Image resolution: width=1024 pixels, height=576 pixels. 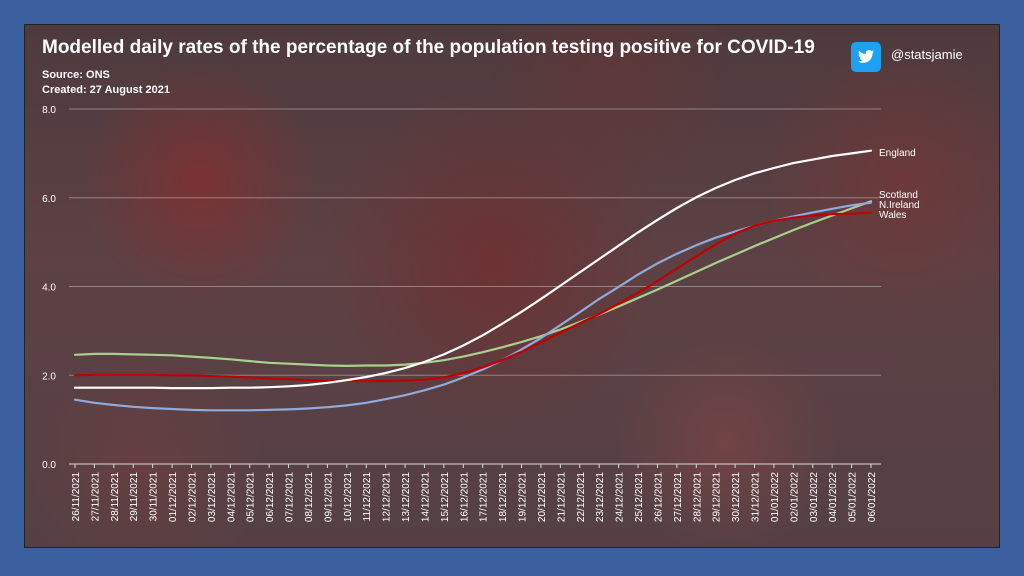 What do you see at coordinates (561, 497) in the screenshot?
I see `x-tick-label: 21/12/2021` at bounding box center [561, 497].